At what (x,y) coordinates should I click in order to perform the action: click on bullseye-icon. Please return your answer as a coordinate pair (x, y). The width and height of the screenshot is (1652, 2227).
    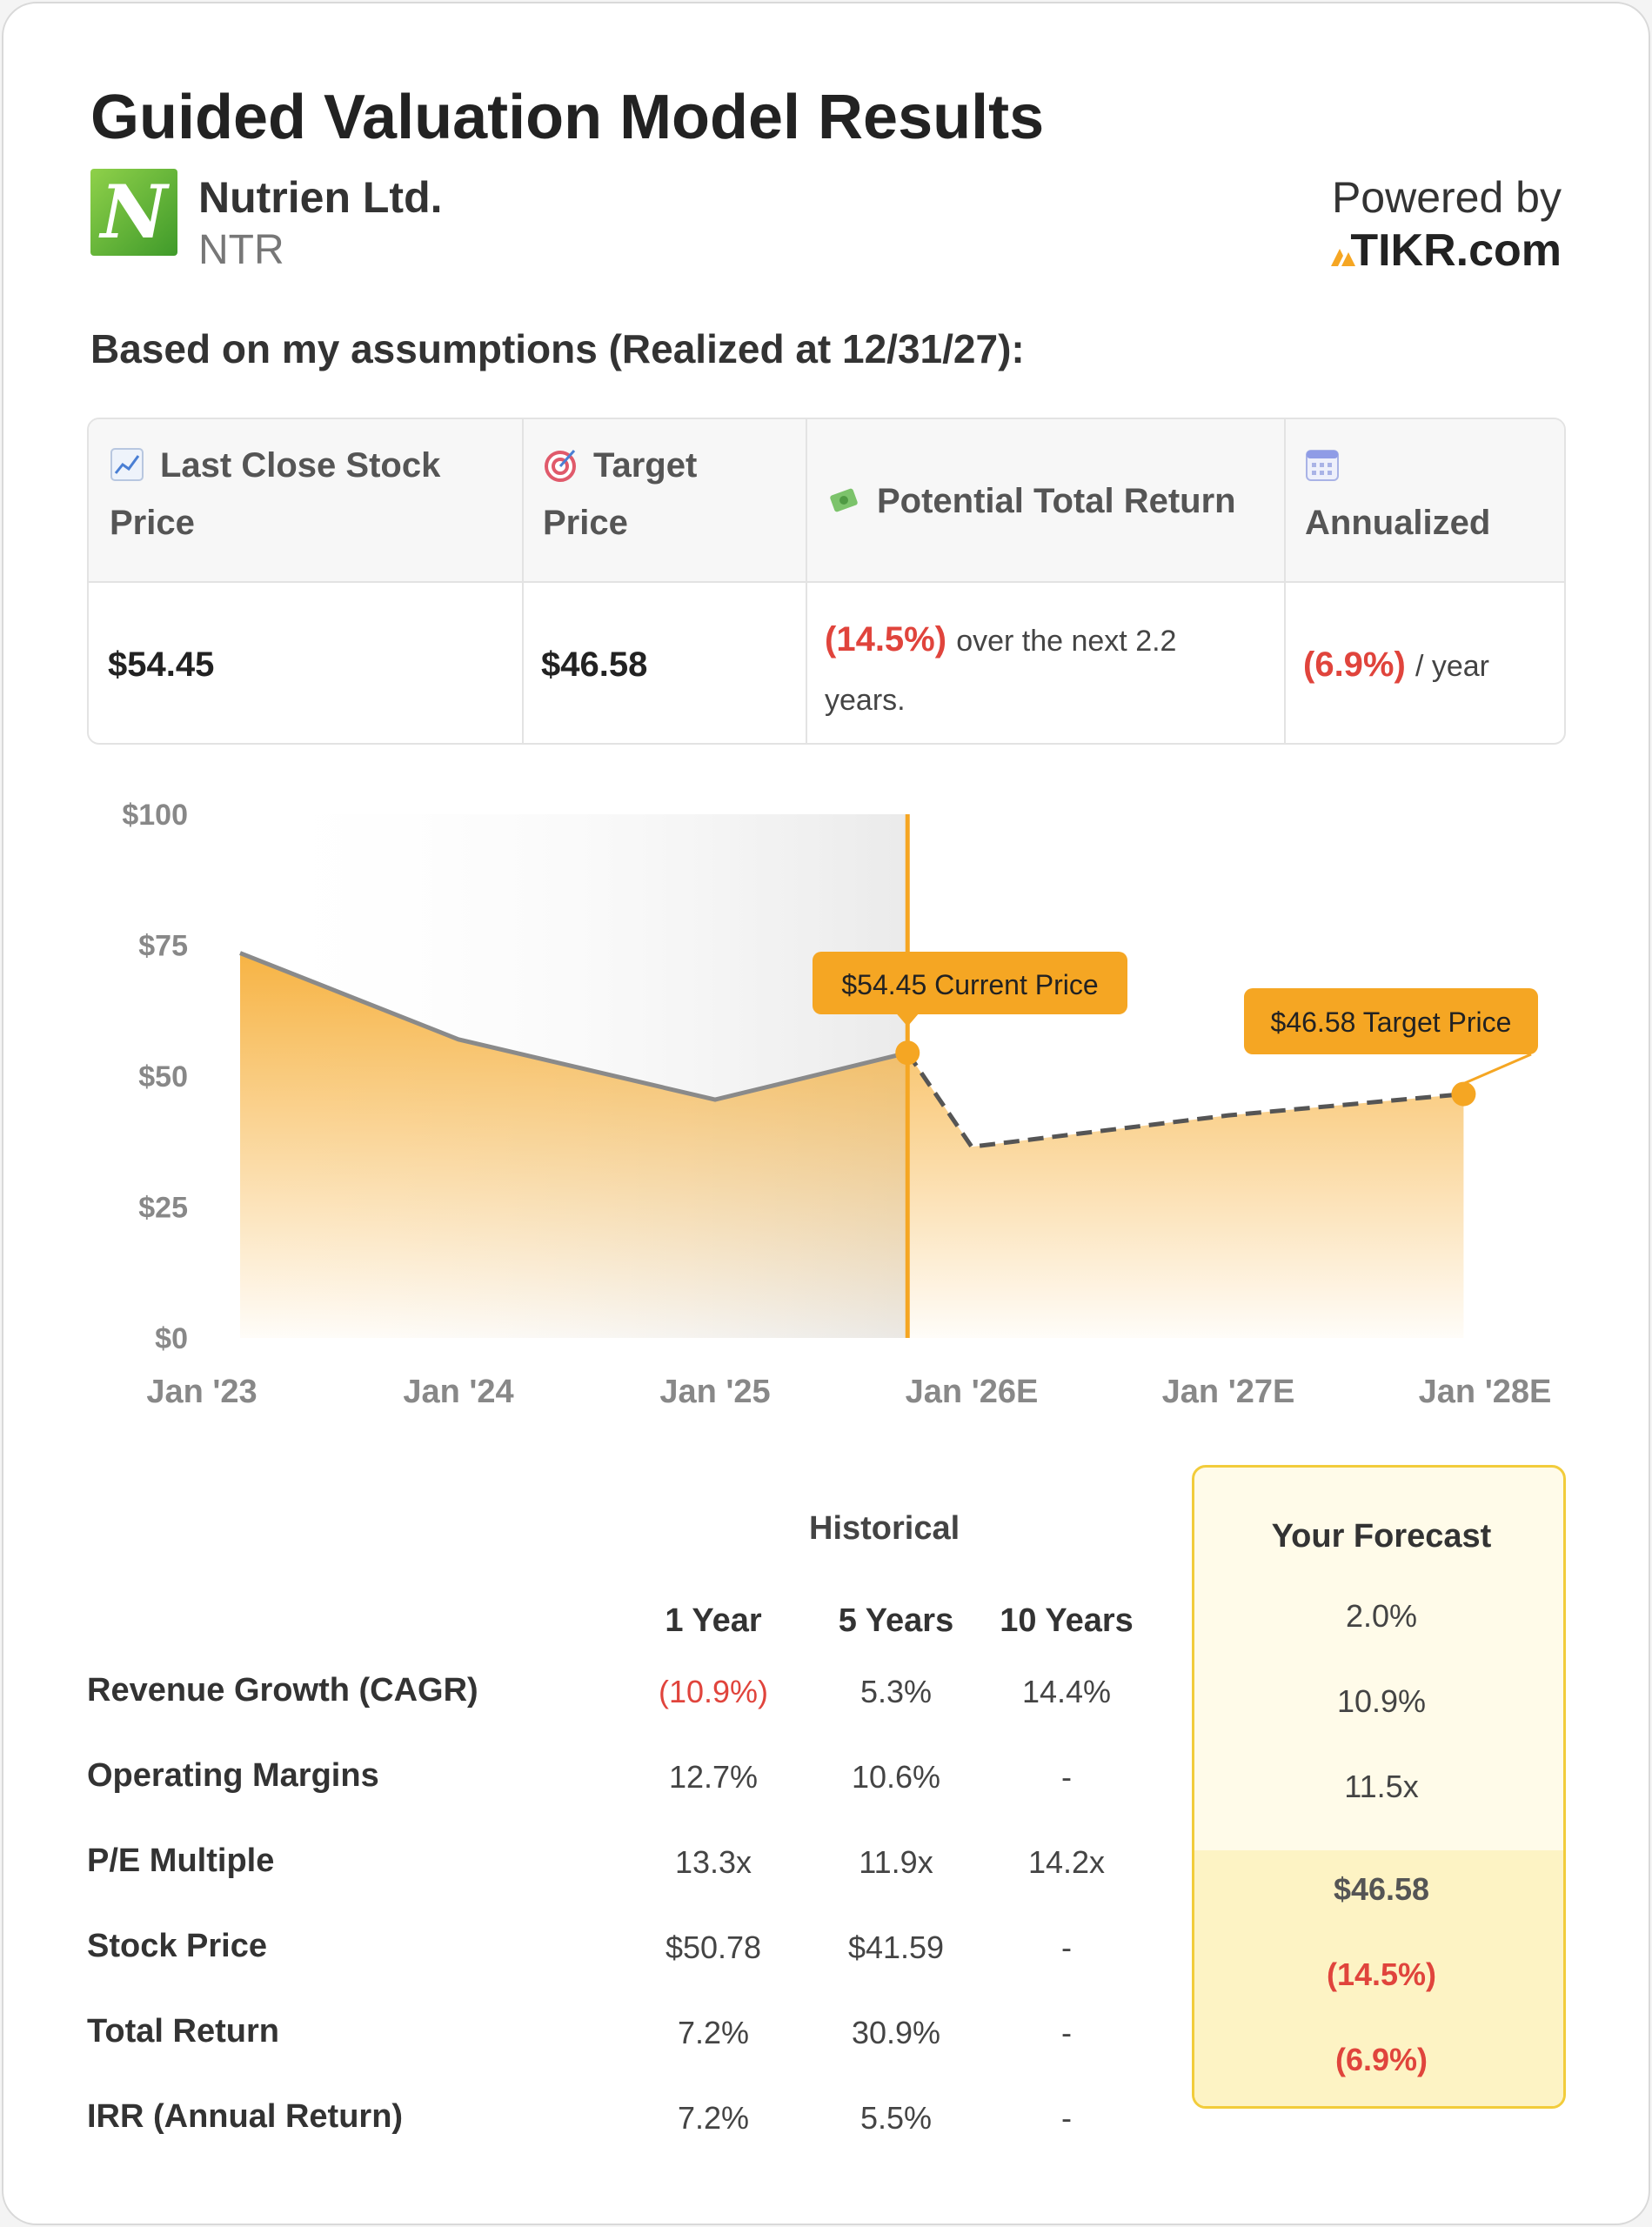
    Looking at the image, I should click on (560, 466).